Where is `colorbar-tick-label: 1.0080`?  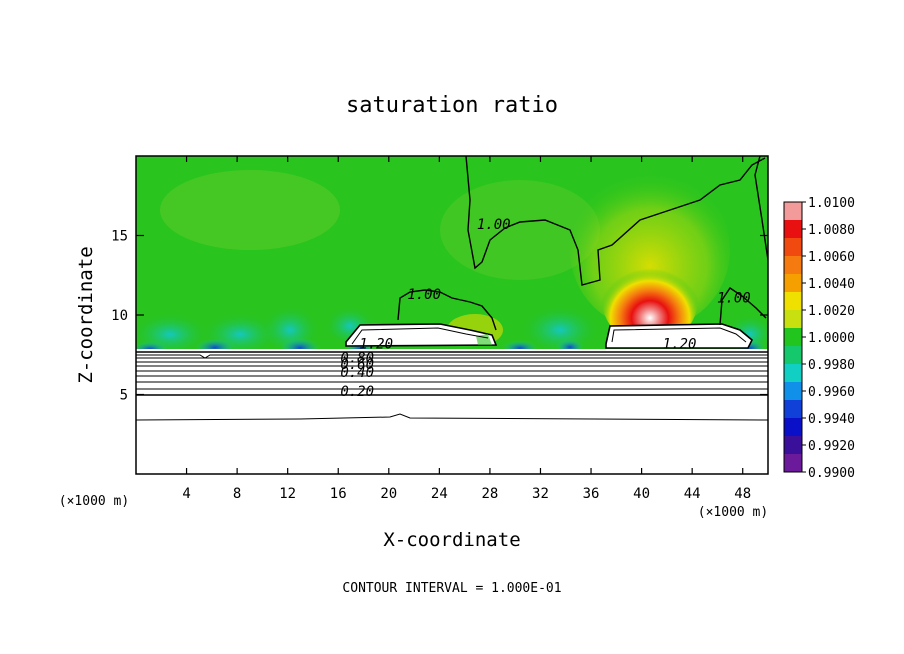 colorbar-tick-label: 1.0080 is located at coordinates (831, 230).